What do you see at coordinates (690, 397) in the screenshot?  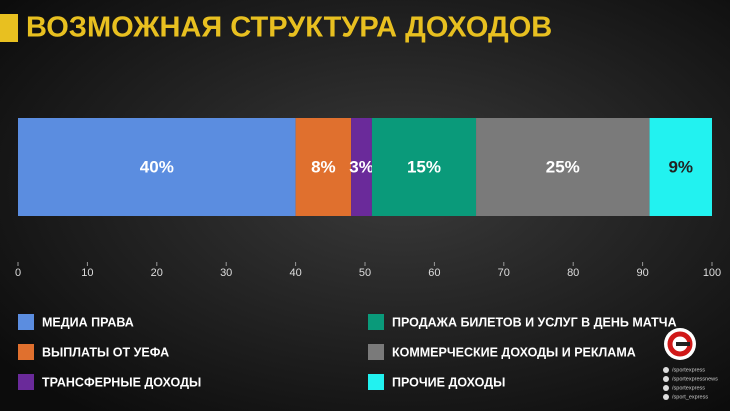 I see `social-handle: /sport_express` at bounding box center [690, 397].